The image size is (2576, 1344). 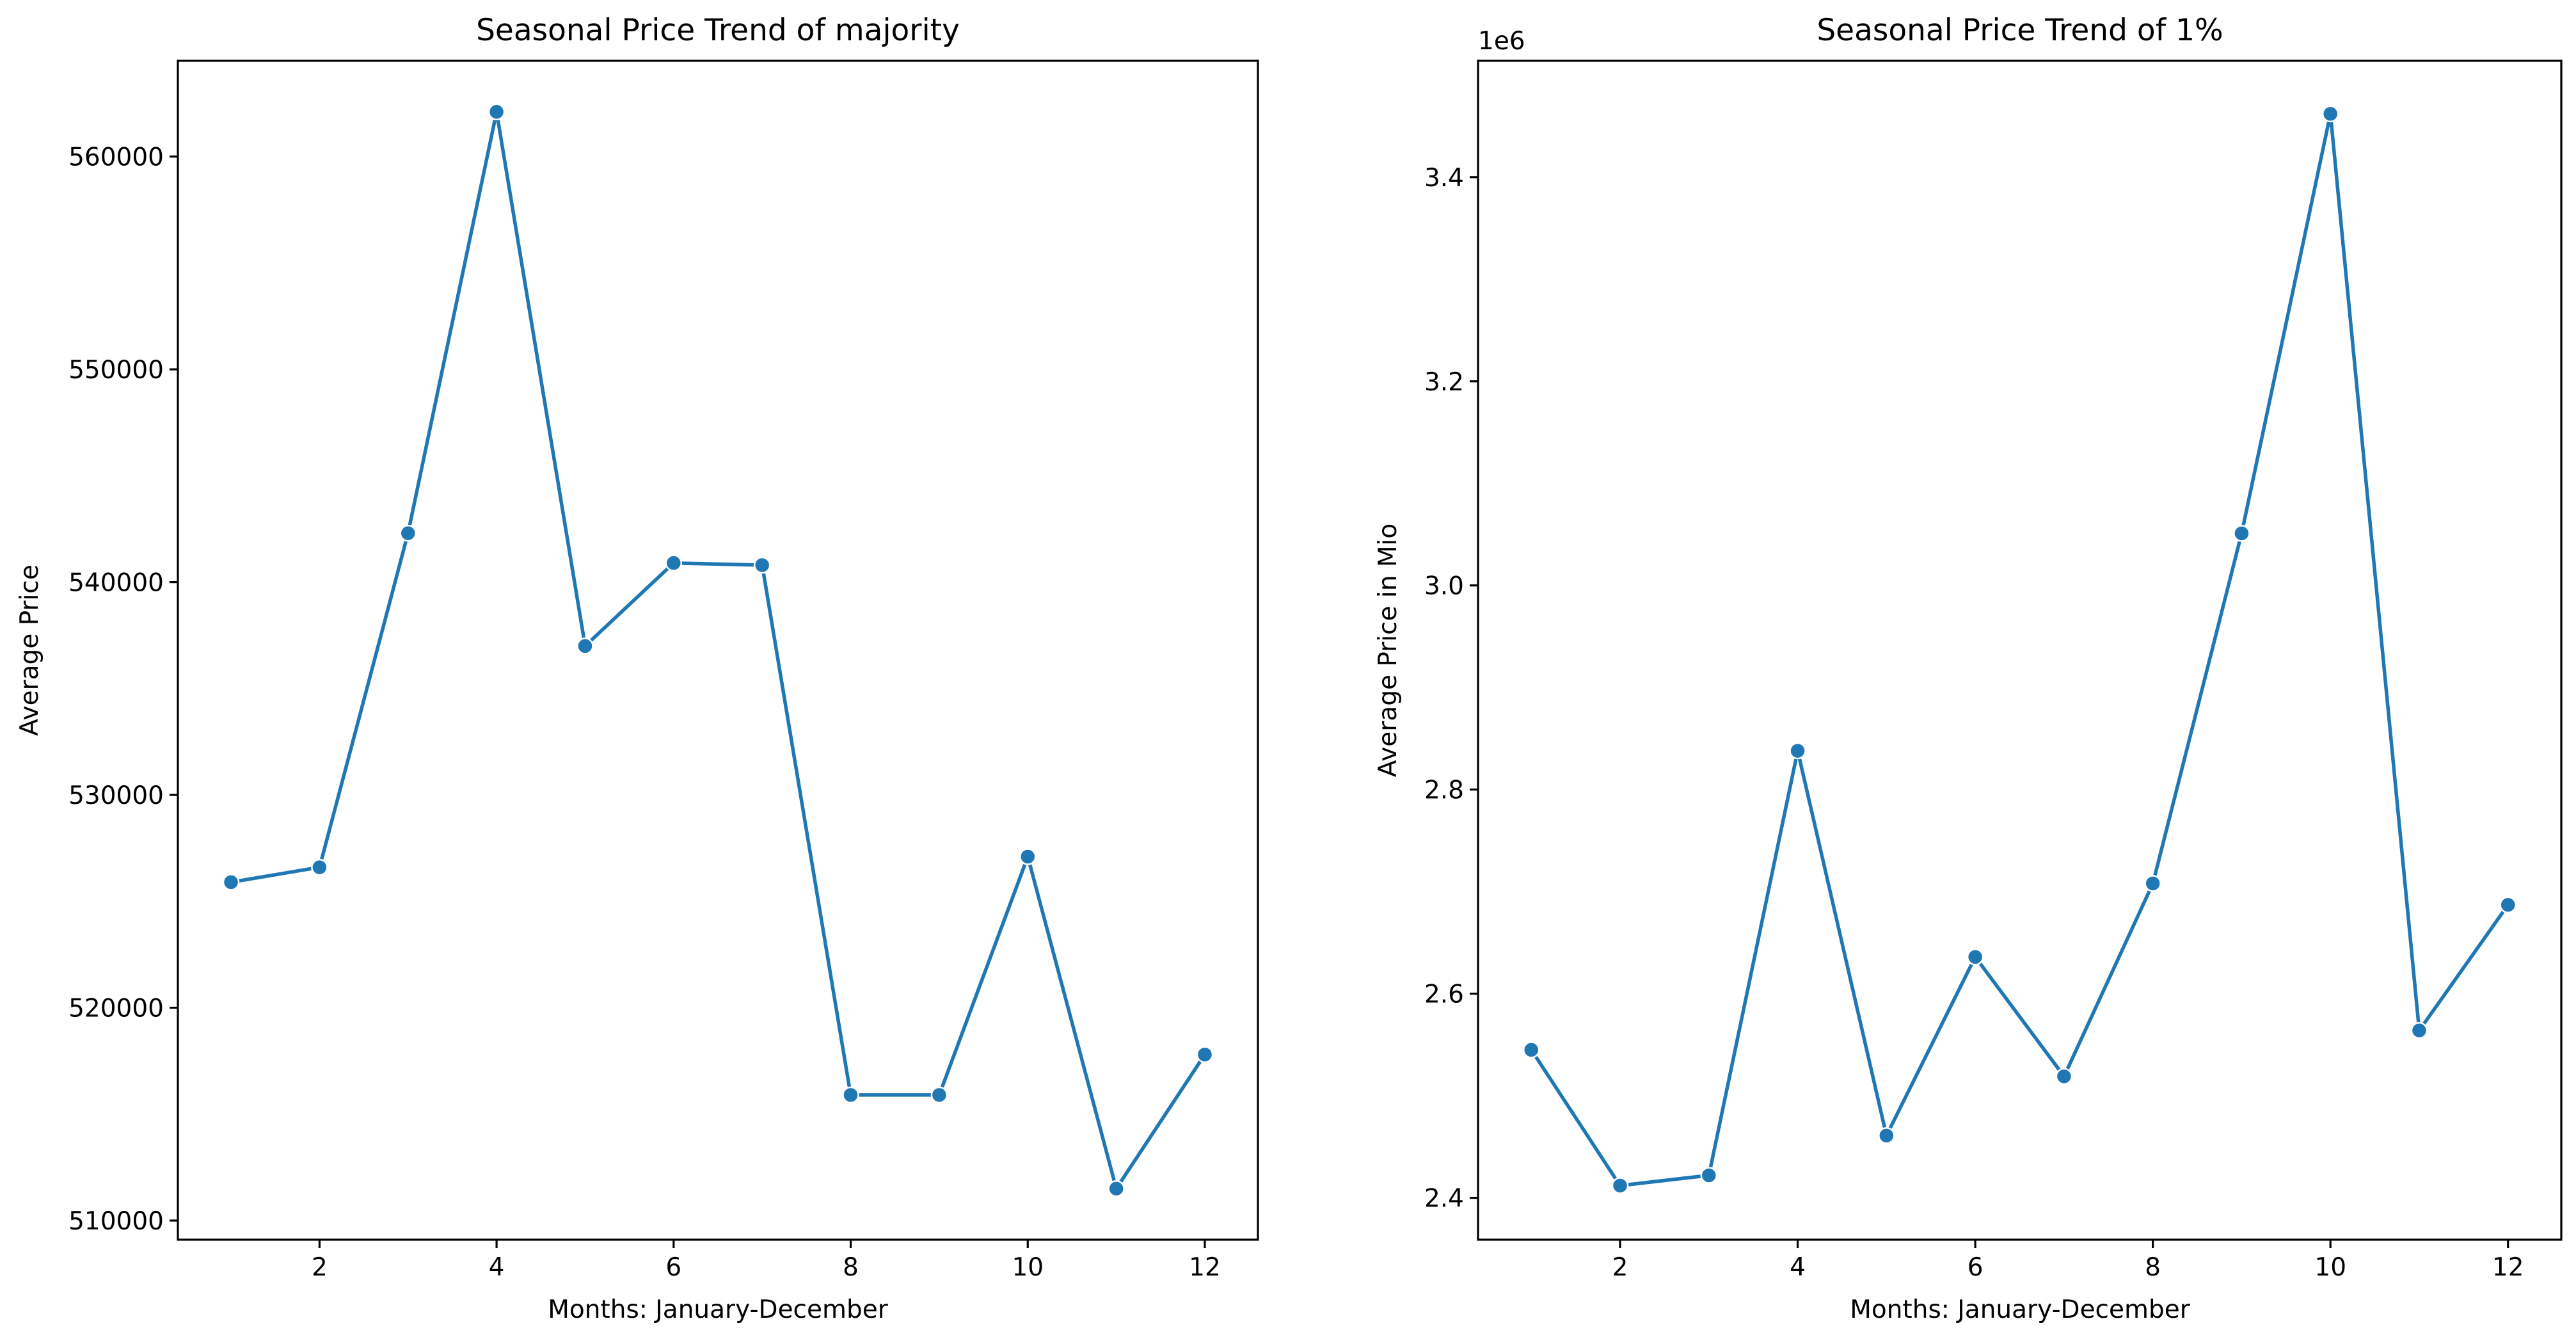 What do you see at coordinates (116, 157) in the screenshot?
I see `y-tick-label: 560000` at bounding box center [116, 157].